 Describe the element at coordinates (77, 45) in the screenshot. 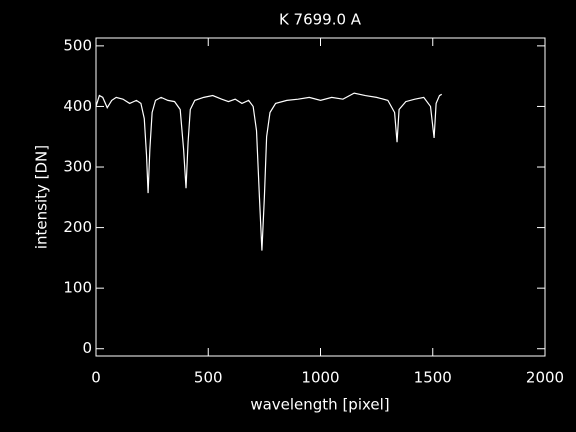

I see `y-tick-label: 500` at that location.